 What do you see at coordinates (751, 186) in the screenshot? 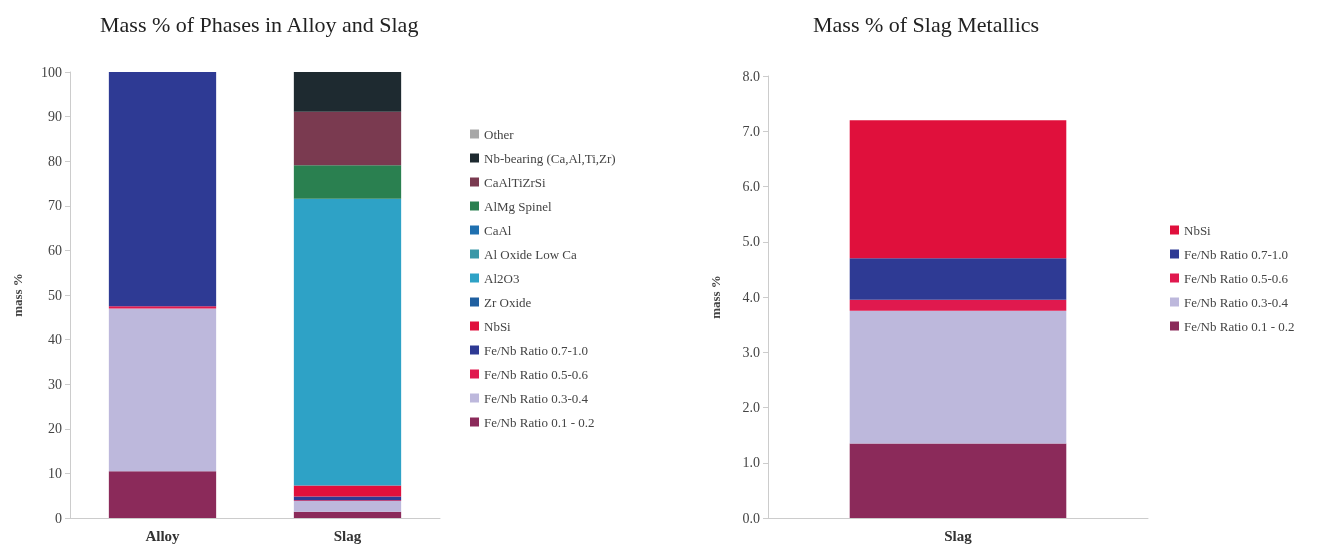
I see `y-tick-label: 6.0` at bounding box center [751, 186].